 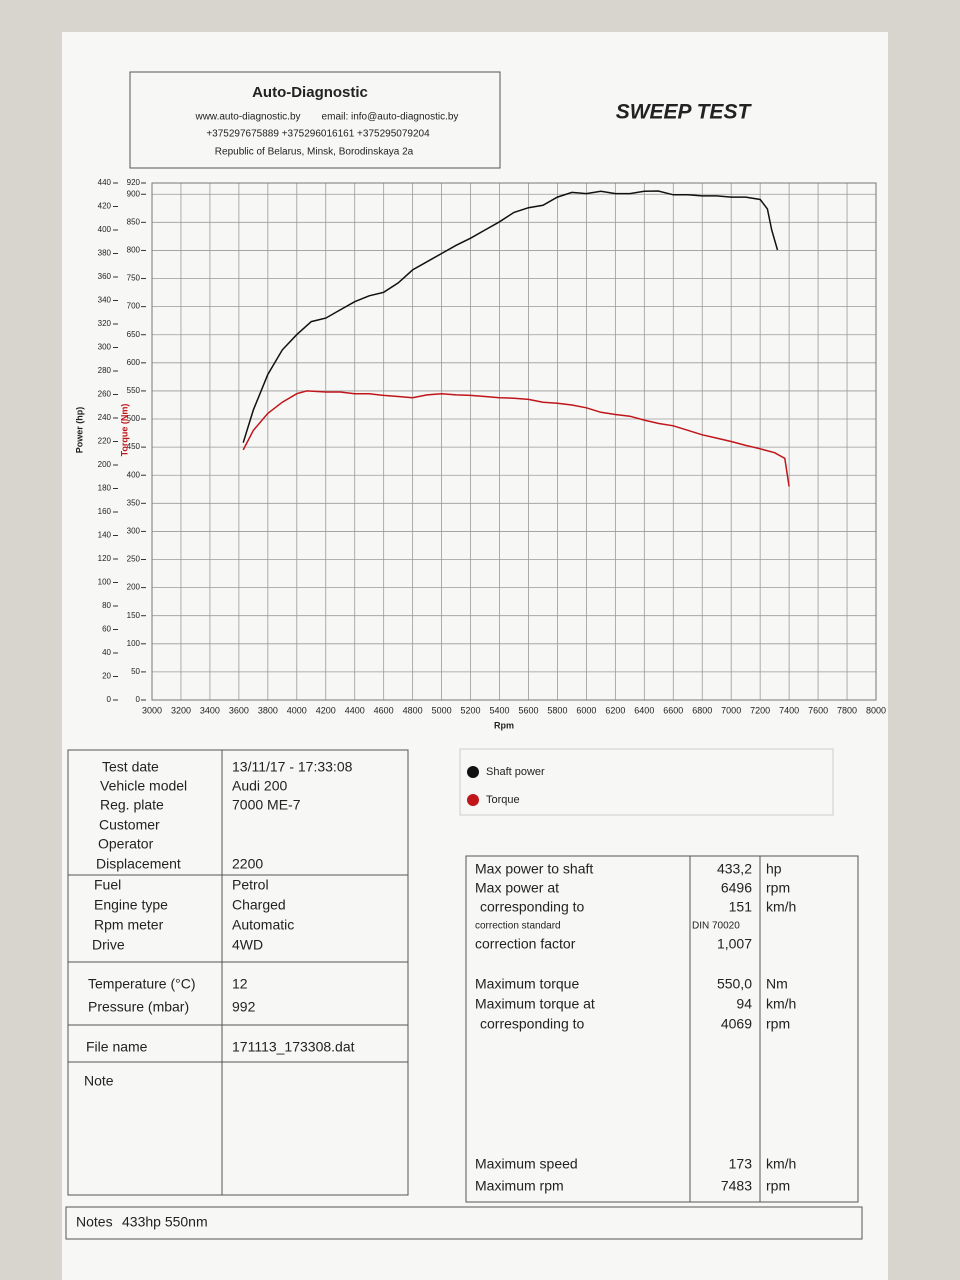 I want to click on y-tick-label: 220, so click(x=105, y=441).